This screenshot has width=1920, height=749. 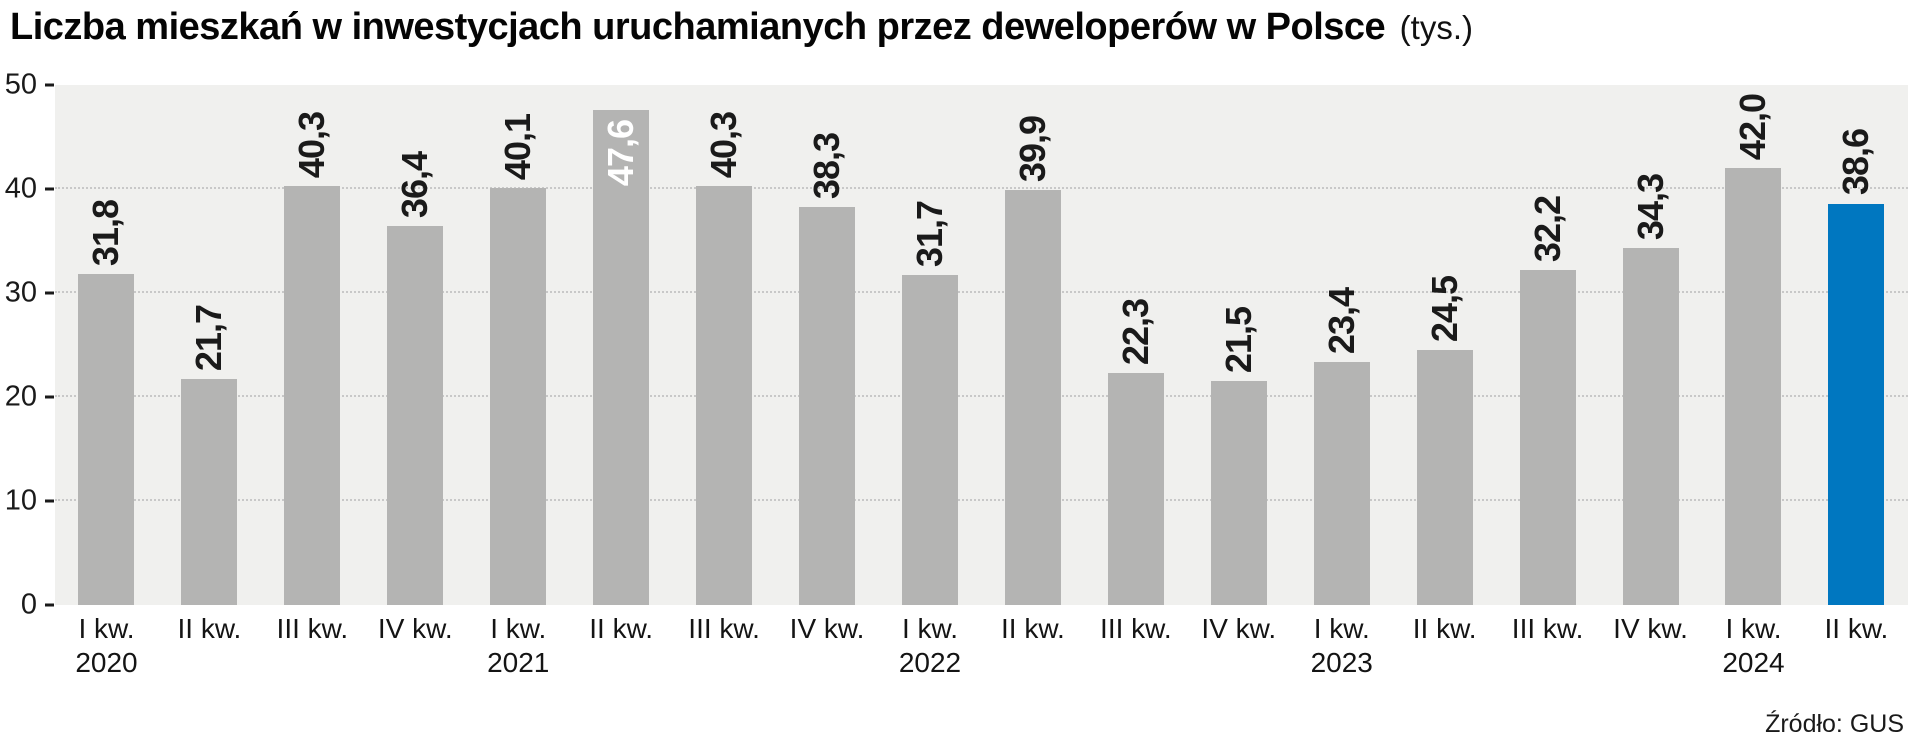 I want to click on x-year-label: 2024, so click(x=1753, y=662).